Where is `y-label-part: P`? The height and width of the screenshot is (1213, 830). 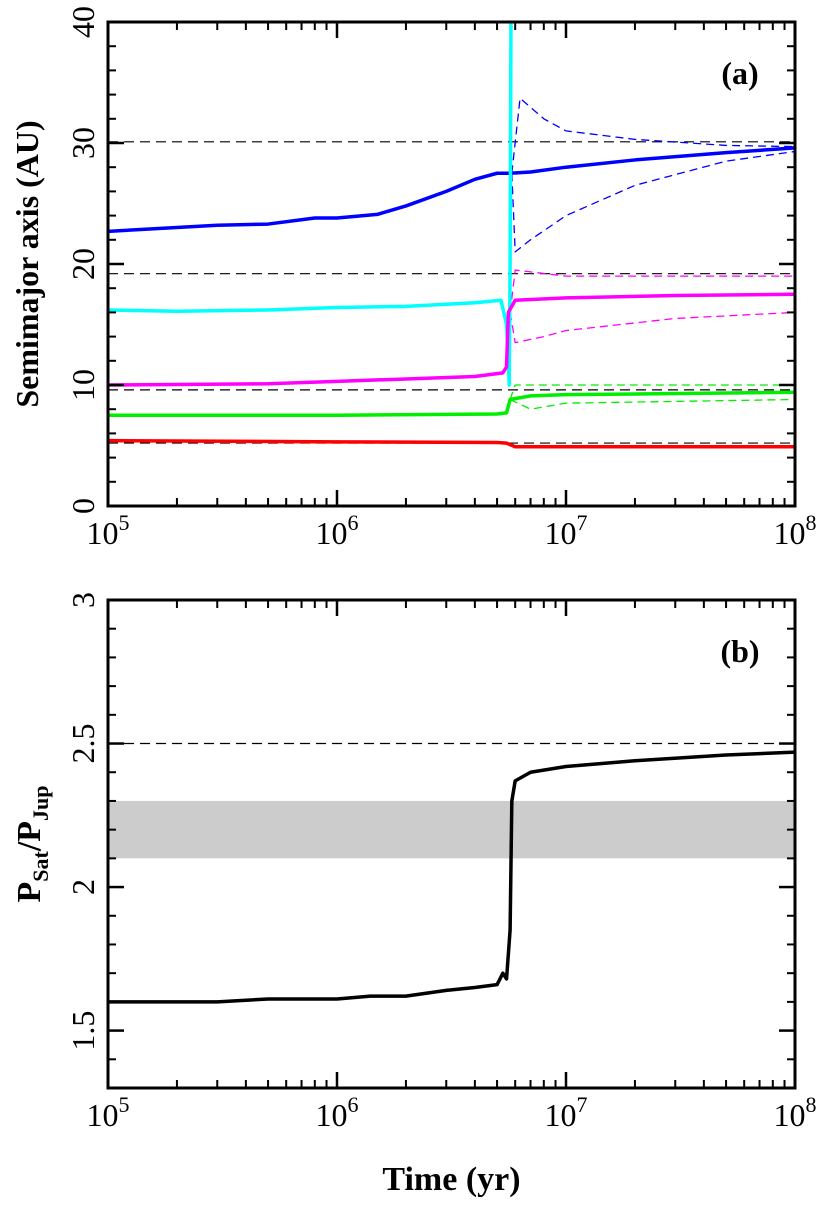 y-label-part: P is located at coordinates (29, 892).